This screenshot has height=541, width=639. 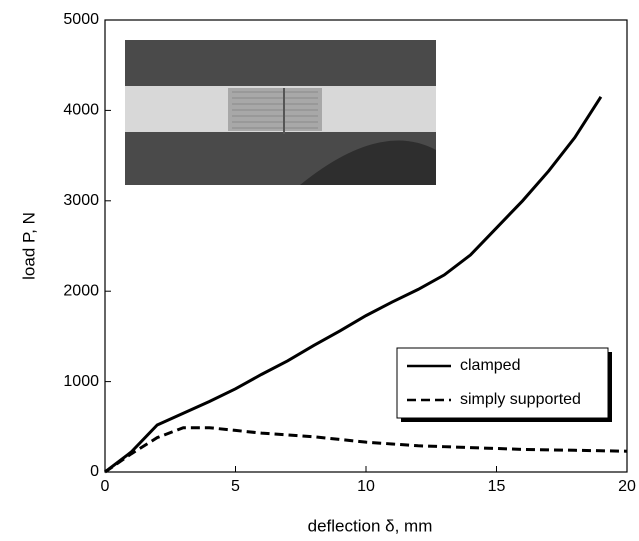 I want to click on legend-label: clamped, so click(x=490, y=365).